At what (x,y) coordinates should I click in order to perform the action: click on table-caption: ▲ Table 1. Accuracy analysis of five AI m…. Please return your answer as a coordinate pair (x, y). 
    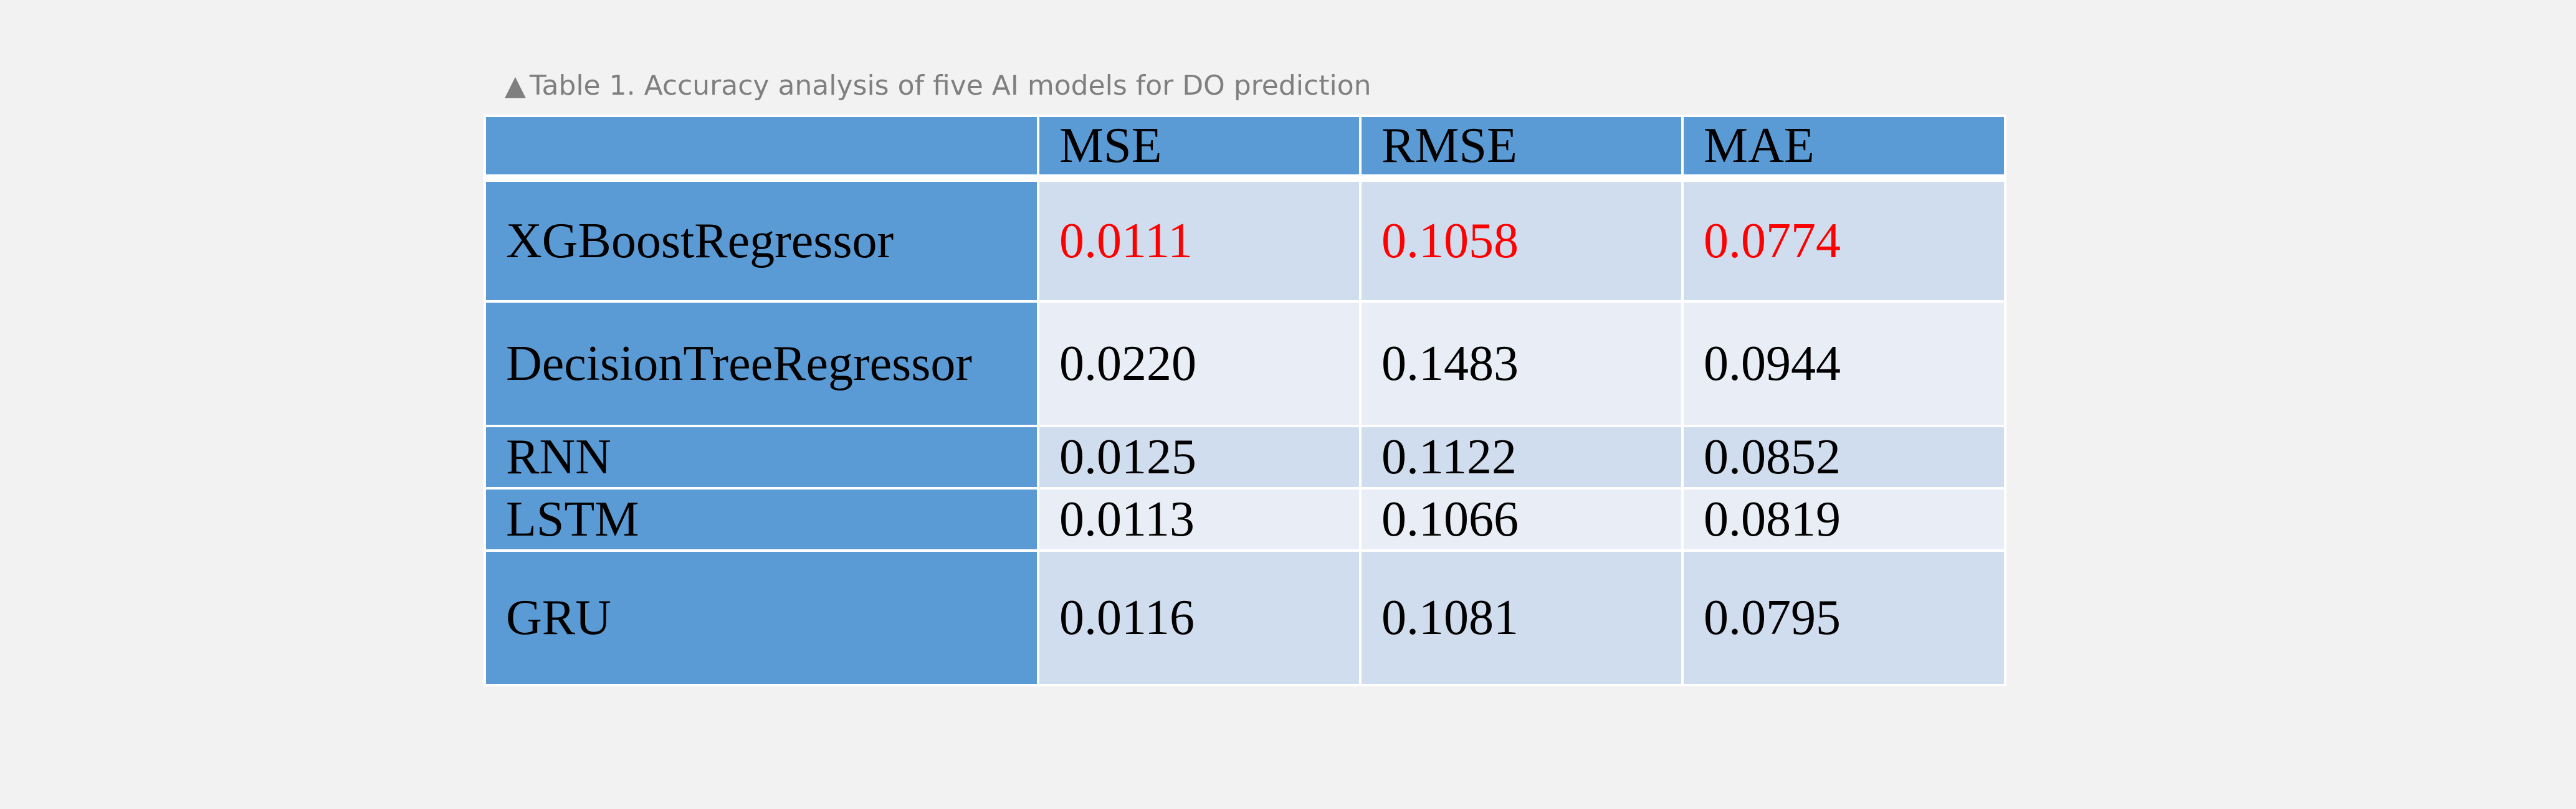
    Looking at the image, I should click on (938, 86).